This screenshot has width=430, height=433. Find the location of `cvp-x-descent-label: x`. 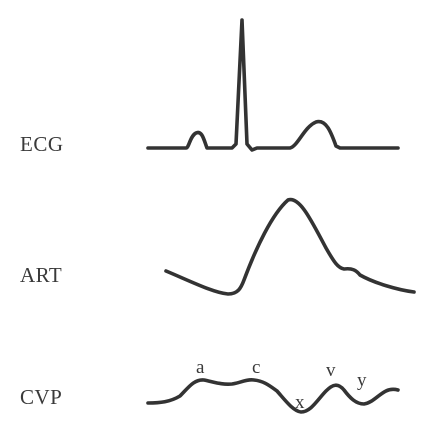

cvp-x-descent-label: x is located at coordinates (300, 402).